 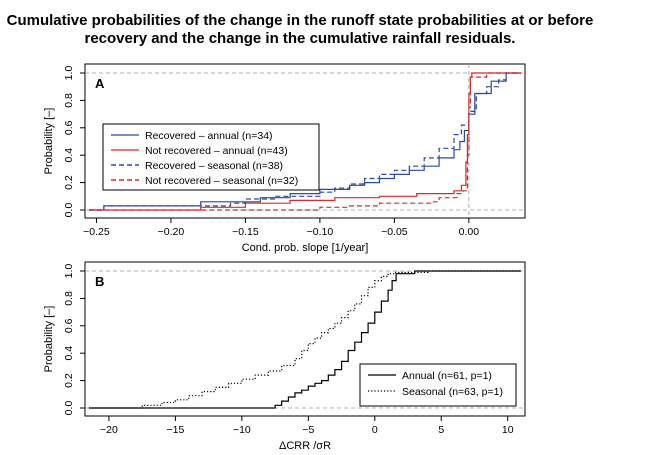 What do you see at coordinates (245, 232) in the screenshot?
I see `x-tick-label: −0.15` at bounding box center [245, 232].